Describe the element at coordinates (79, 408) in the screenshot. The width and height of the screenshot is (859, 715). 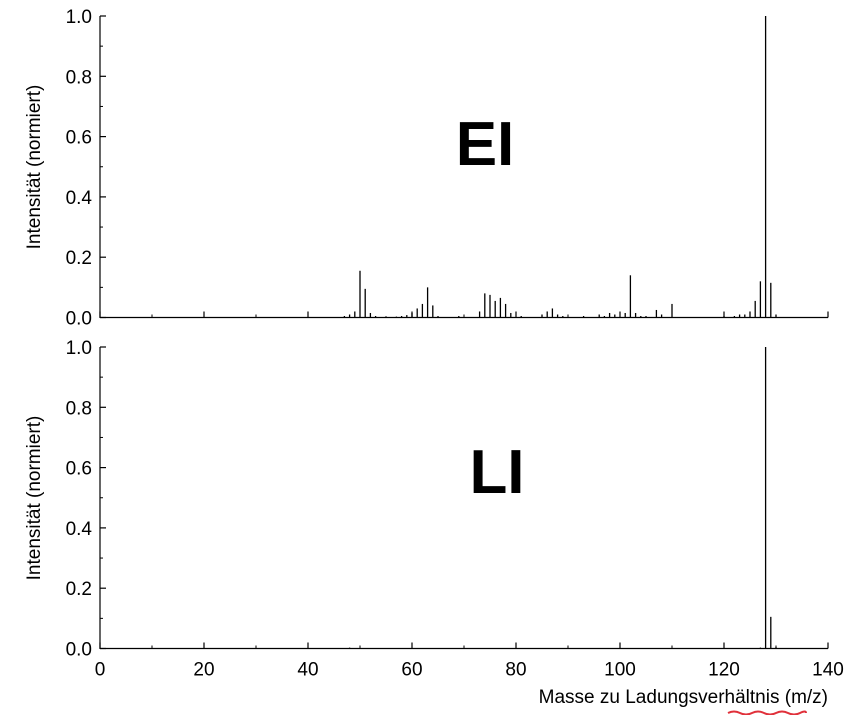
I see `li-y-tick-label: 0.8` at that location.